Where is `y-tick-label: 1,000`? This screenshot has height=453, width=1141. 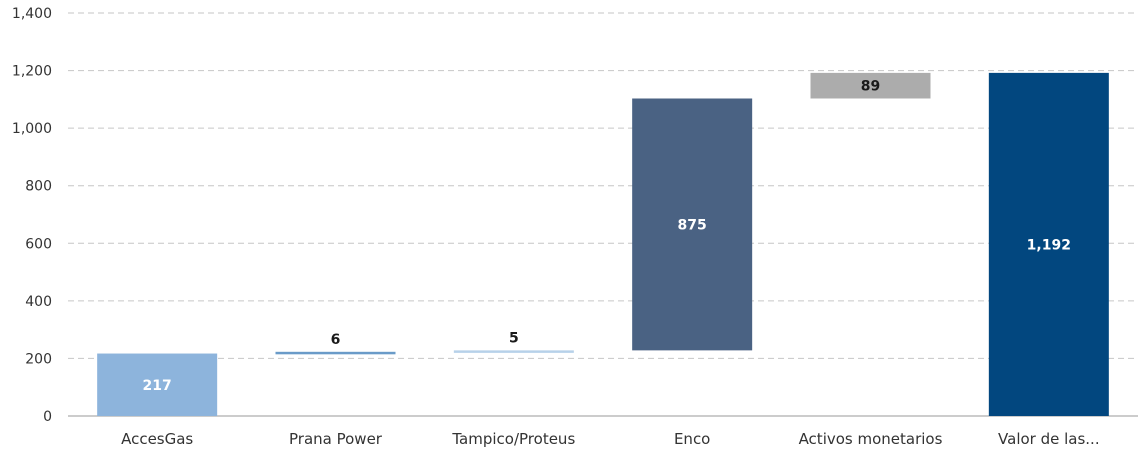
y-tick-label: 1,000 is located at coordinates (32, 129).